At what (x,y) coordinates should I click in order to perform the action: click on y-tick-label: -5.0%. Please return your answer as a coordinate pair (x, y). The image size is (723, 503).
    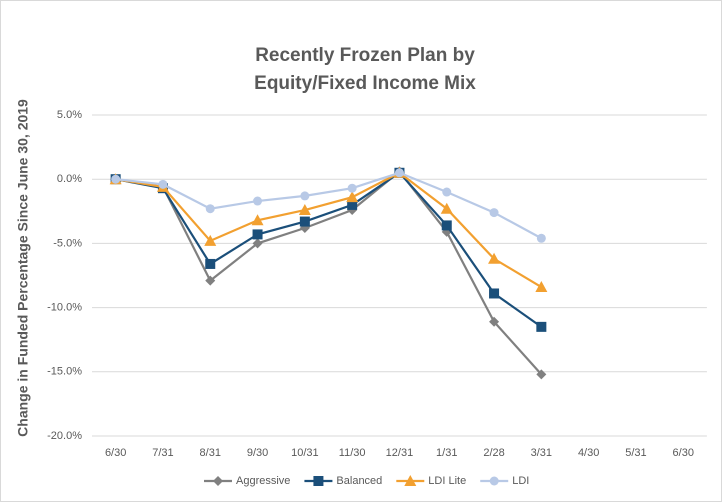
    Looking at the image, I should click on (67, 243).